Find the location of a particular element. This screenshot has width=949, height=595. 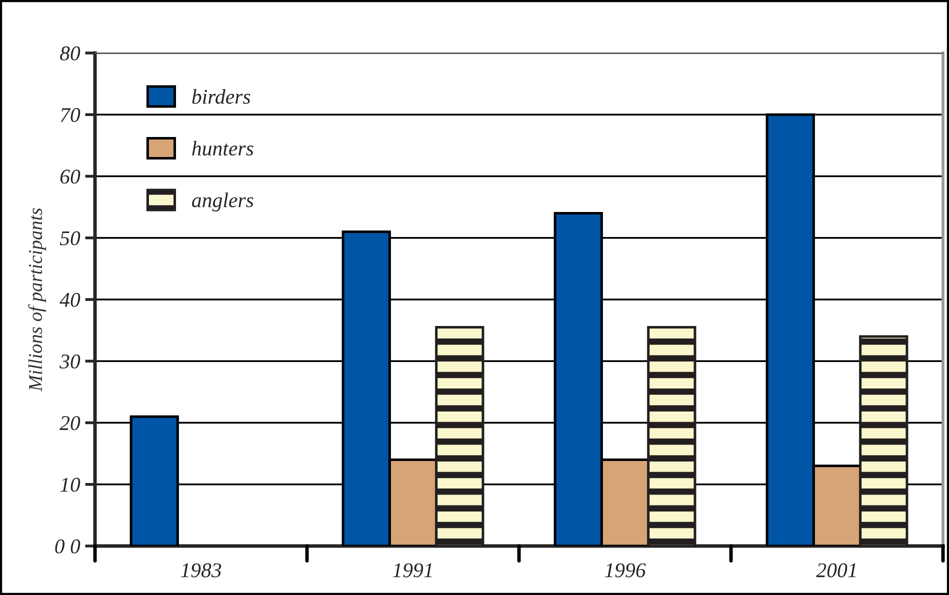

x-tick-label: 1983 is located at coordinates (201, 570).